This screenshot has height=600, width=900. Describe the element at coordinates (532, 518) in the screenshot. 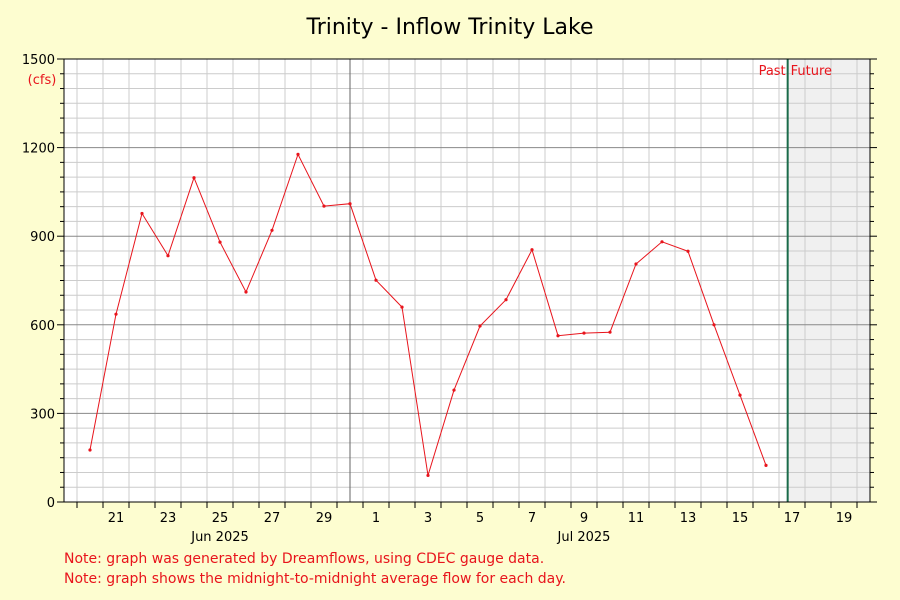

I see `x-tick-label: 7` at that location.